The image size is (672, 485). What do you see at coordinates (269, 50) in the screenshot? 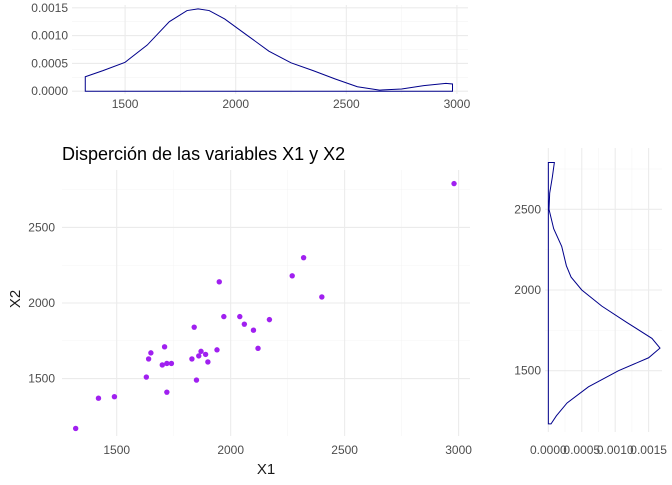
I see `x1-density-curve` at bounding box center [269, 50].